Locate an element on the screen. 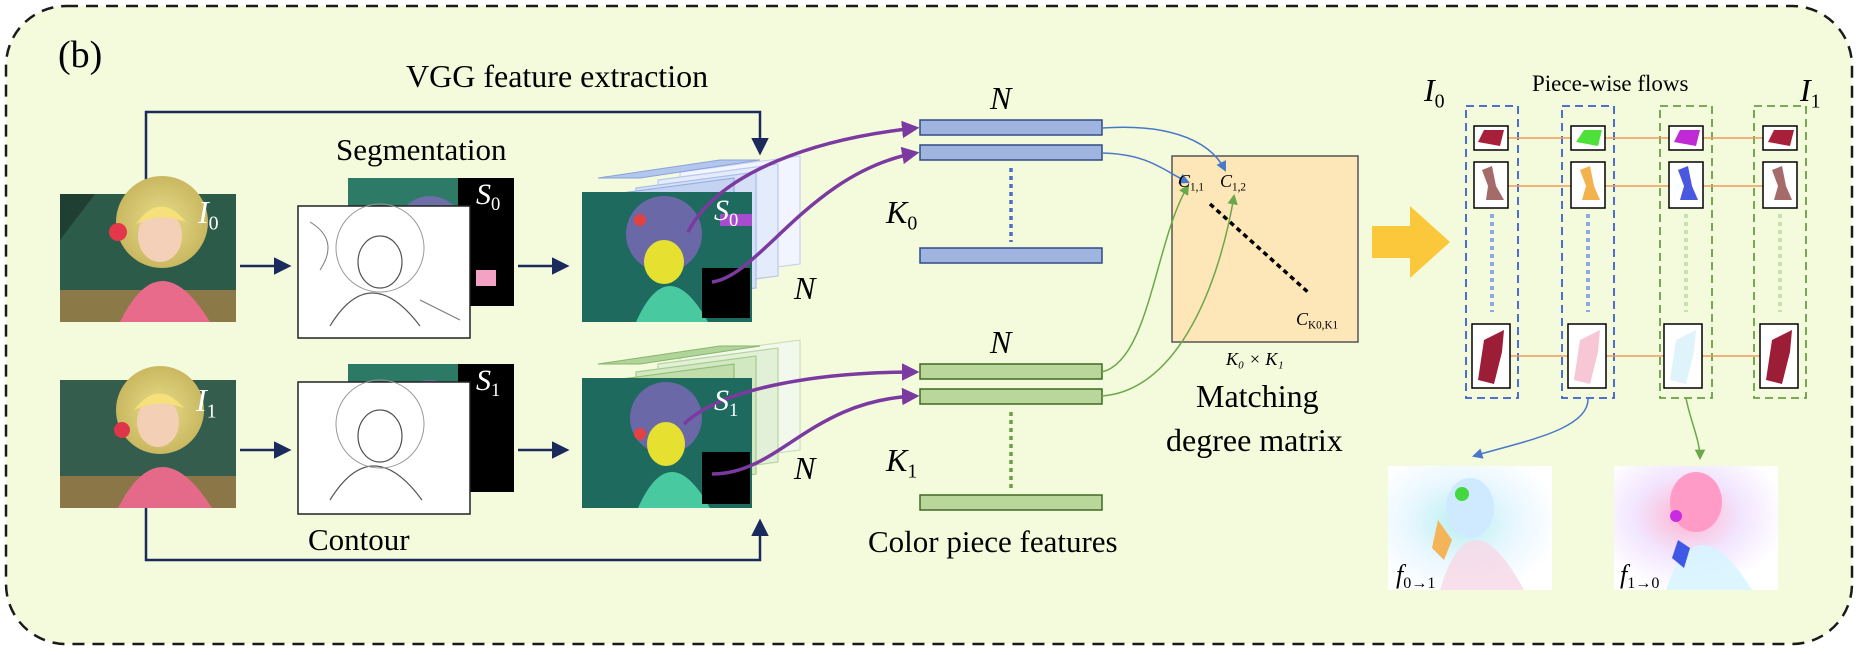 This screenshot has height=655, width=1858. flow-label-0to1: f0→1 is located at coordinates (1416, 576).